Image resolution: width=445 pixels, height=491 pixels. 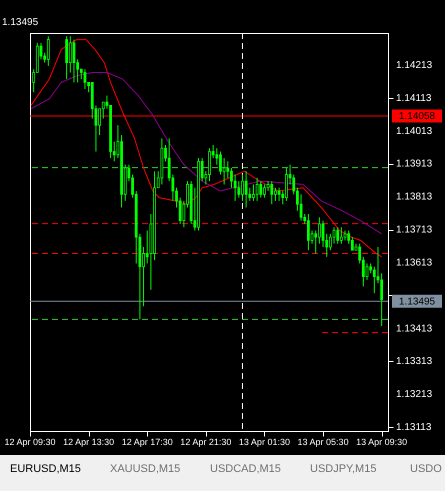 I want to click on y-tick-label: 1.14213, so click(x=414, y=65).